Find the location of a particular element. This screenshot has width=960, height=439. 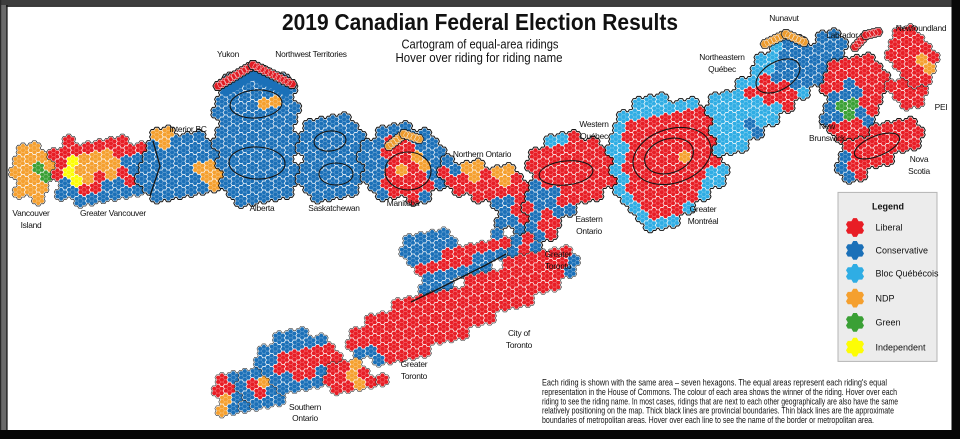

svg-text:Cartogram of equal-area riding: Cartogram of equal-area ridings is located at coordinates (480, 44).